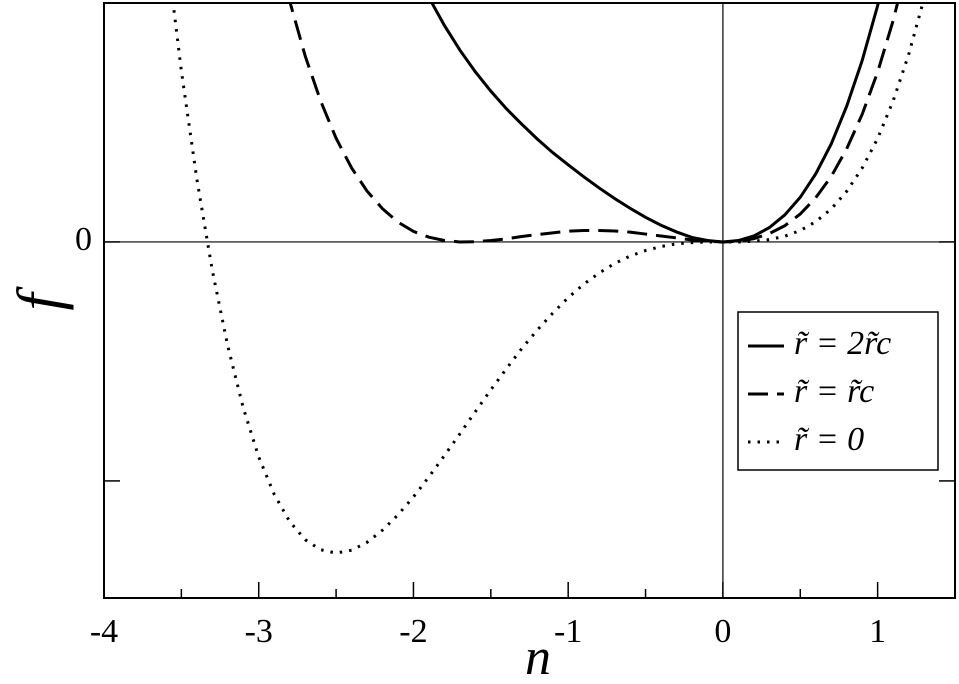 This screenshot has width=959, height=684. What do you see at coordinates (722, 631) in the screenshot?
I see `x-tick-label: 0` at bounding box center [722, 631].